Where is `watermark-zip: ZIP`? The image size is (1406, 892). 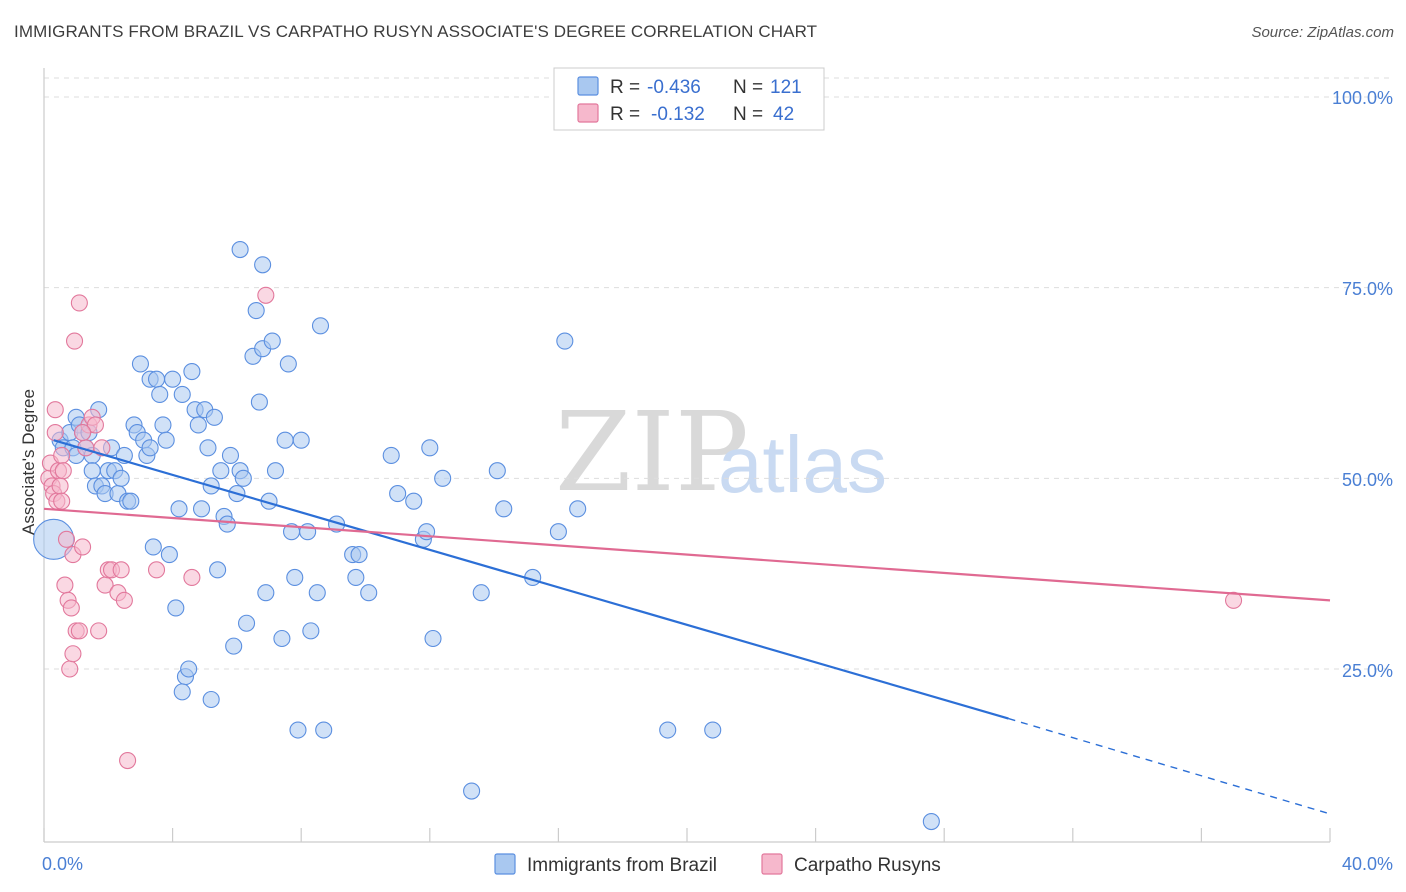
watermark-zip: ZIP is located at coordinates (652, 452).